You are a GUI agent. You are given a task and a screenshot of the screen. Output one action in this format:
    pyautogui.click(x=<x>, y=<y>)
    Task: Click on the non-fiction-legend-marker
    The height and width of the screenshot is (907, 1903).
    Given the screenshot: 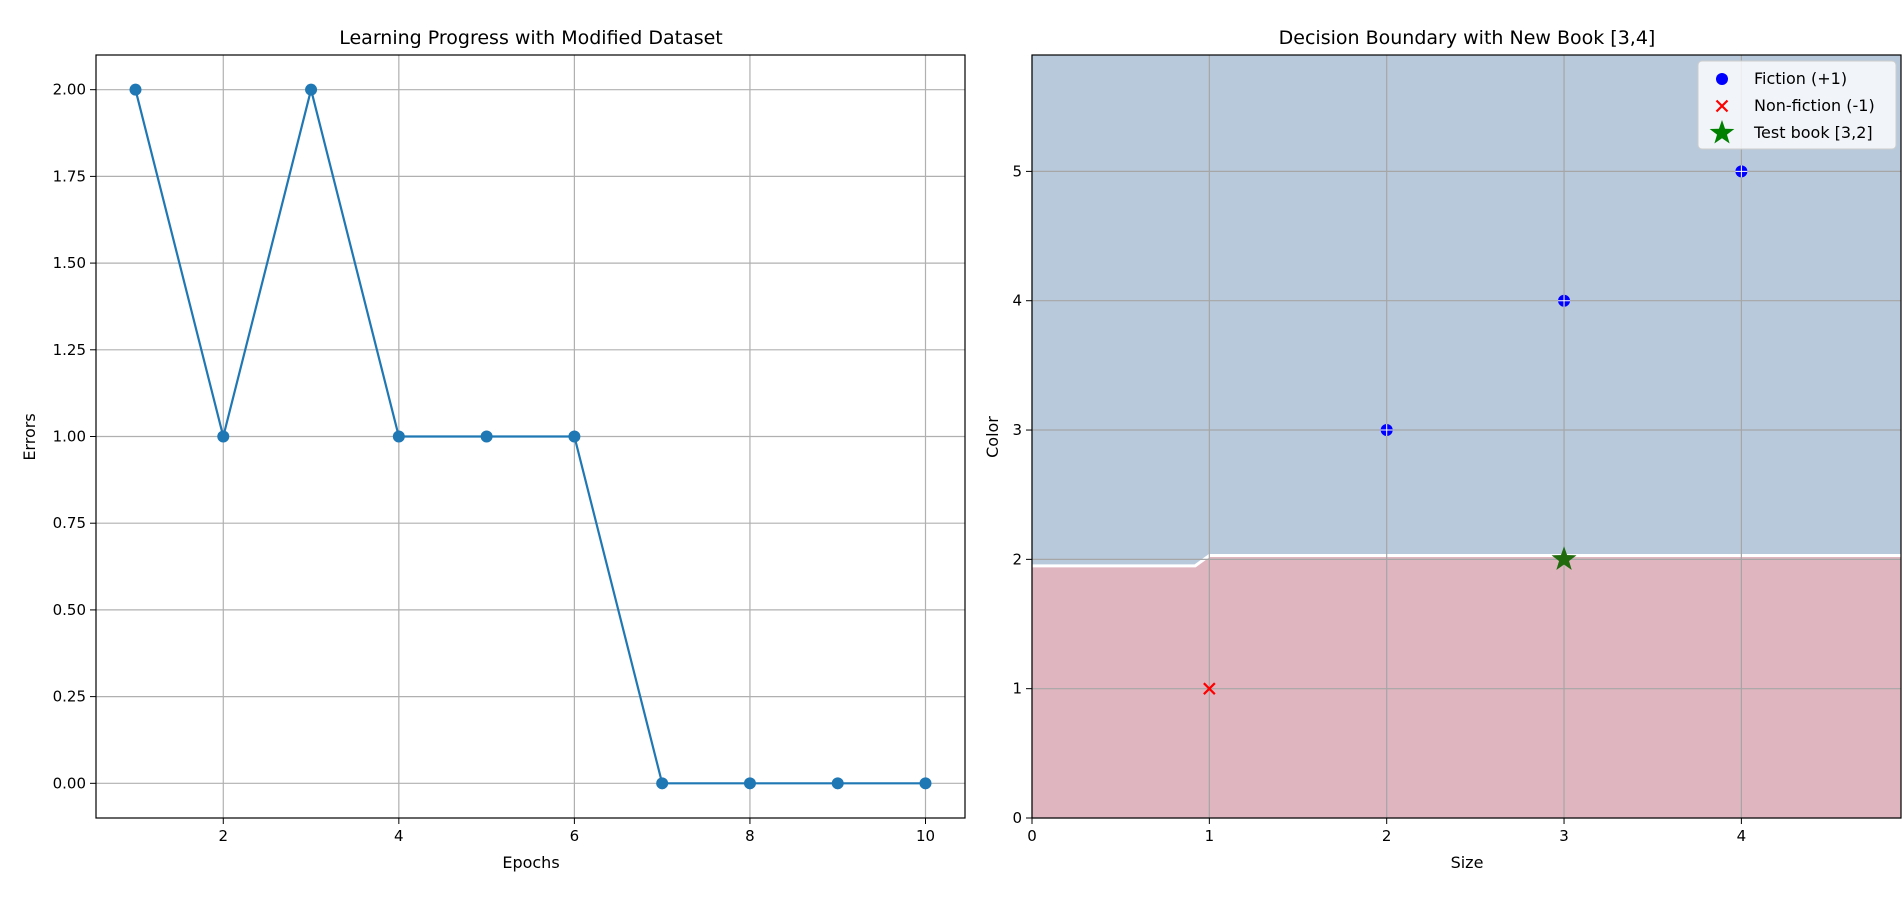 What is the action you would take?
    pyautogui.click(x=1722, y=106)
    